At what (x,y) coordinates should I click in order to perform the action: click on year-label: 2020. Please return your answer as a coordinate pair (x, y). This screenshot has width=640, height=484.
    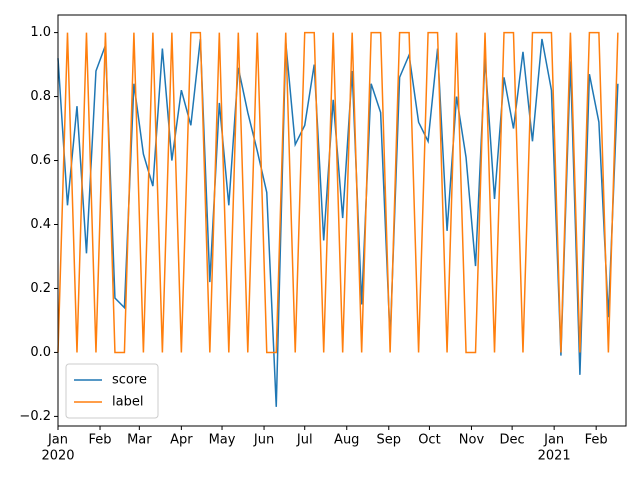
    Looking at the image, I should click on (57, 456).